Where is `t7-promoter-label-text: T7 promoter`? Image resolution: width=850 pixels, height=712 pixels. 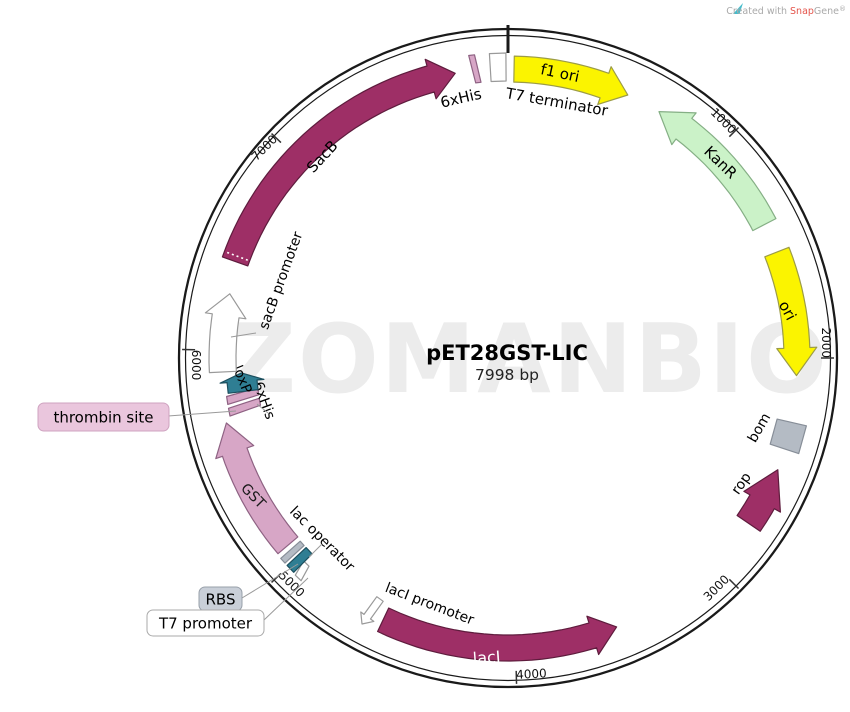
t7-promoter-label-text: T7 promoter is located at coordinates (205, 623).